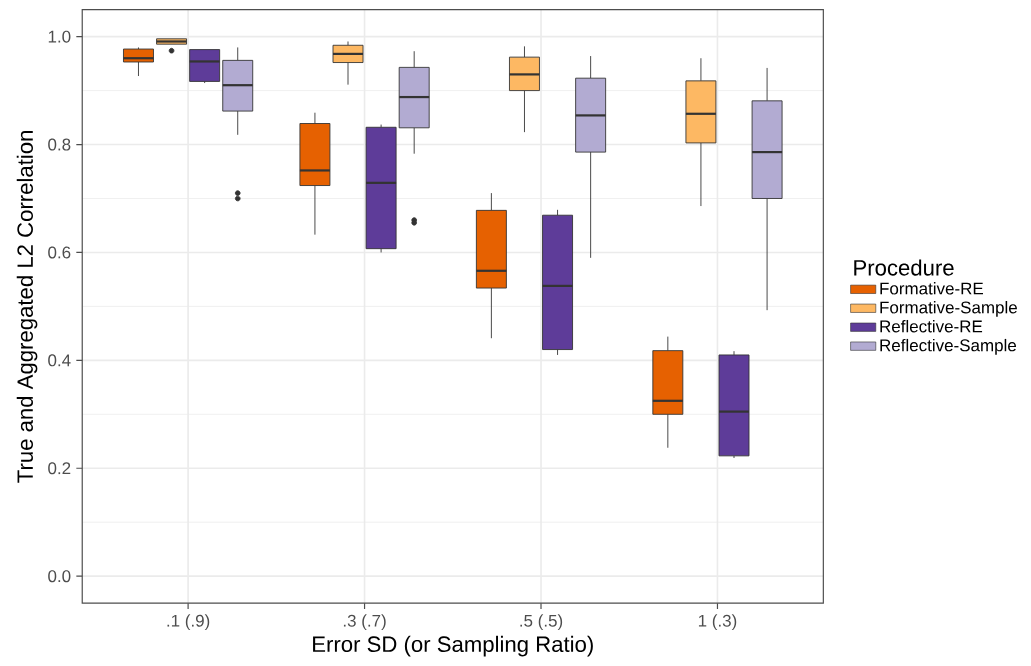  Describe the element at coordinates (27, 307) in the screenshot. I see `y-axis-title: True and Aggregated L2 Correlation` at that location.